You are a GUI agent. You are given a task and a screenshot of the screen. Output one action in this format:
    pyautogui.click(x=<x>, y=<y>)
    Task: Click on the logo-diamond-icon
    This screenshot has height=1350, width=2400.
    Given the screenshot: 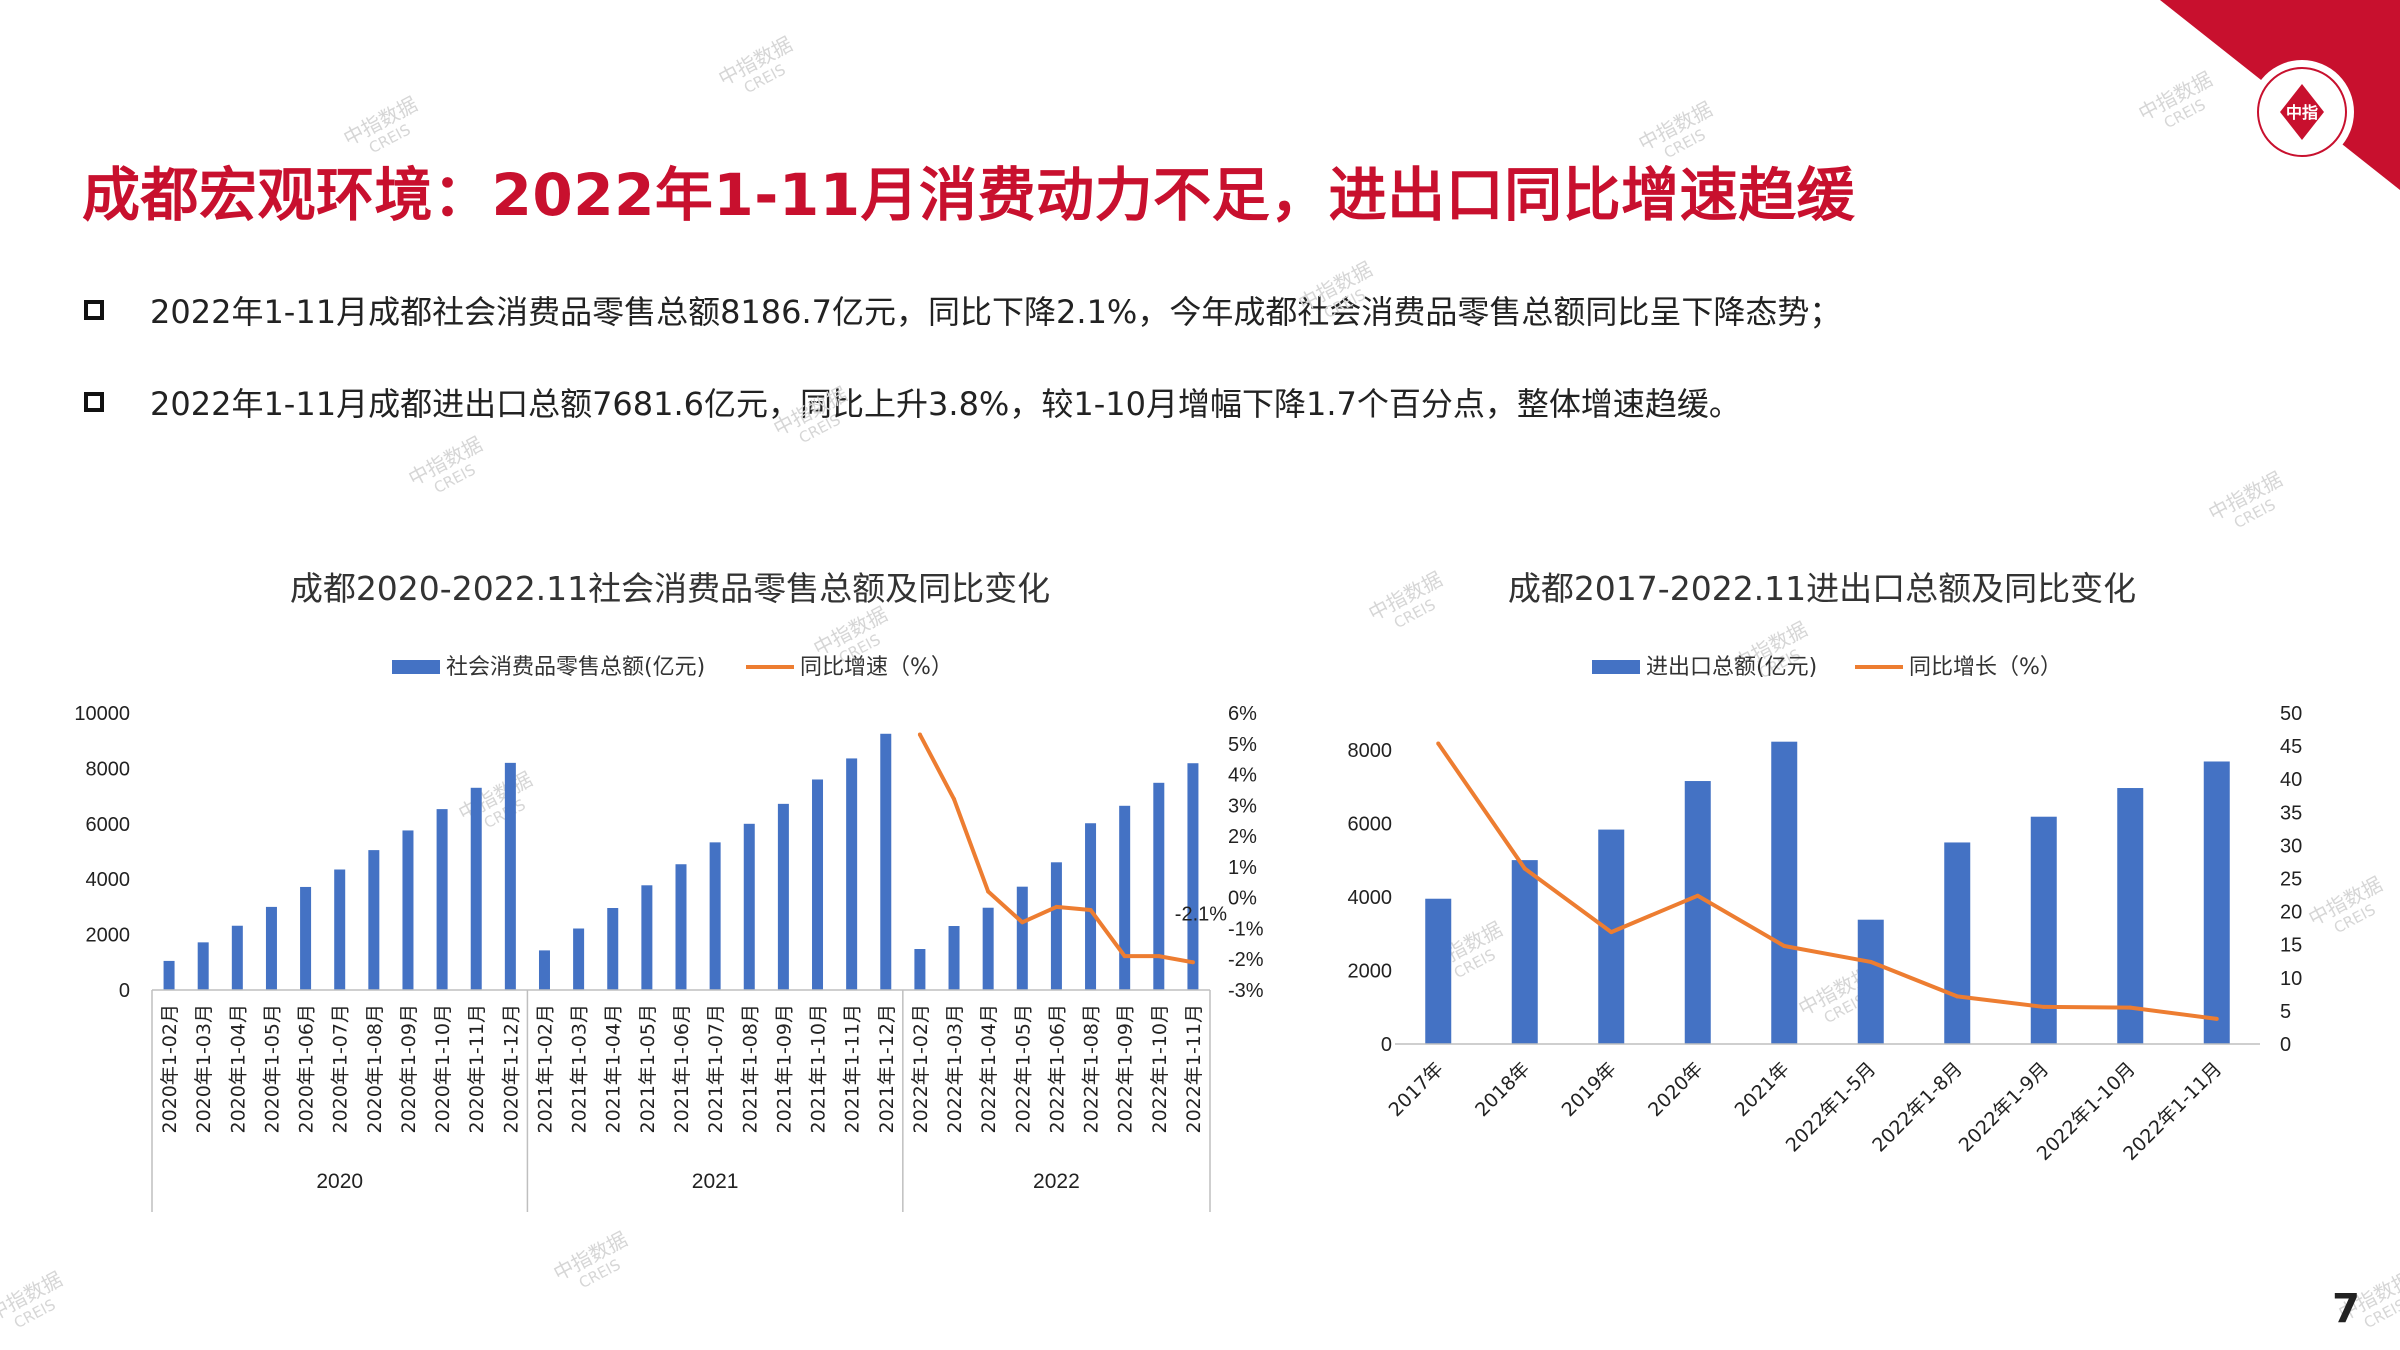 What is the action you would take?
    pyautogui.click(x=2302, y=112)
    